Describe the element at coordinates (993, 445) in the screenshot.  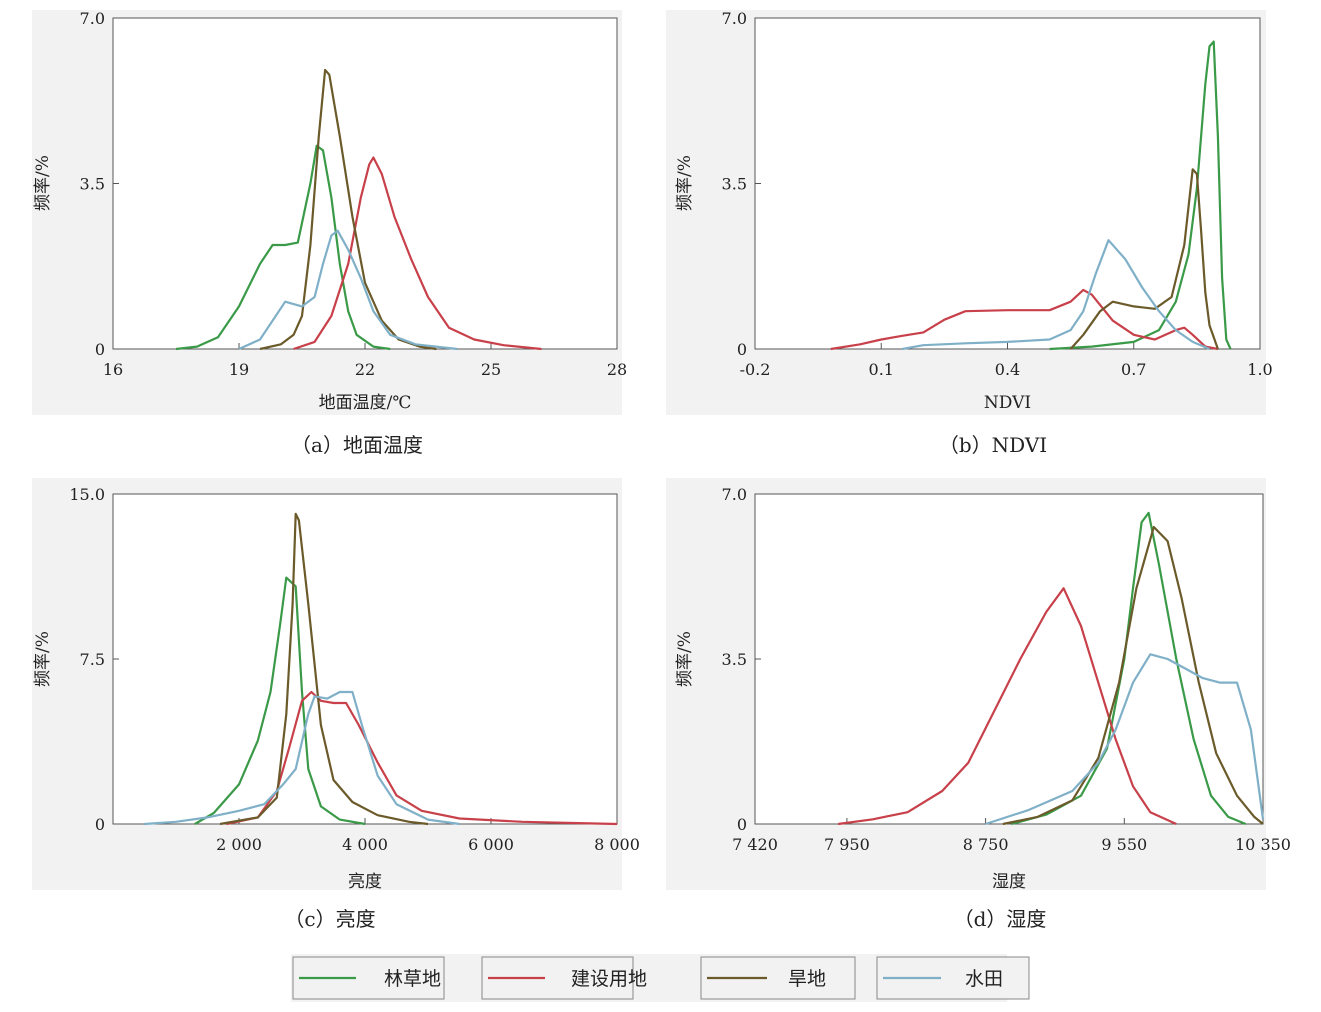
I see `chart-caption: （b）NDVI` at that location.